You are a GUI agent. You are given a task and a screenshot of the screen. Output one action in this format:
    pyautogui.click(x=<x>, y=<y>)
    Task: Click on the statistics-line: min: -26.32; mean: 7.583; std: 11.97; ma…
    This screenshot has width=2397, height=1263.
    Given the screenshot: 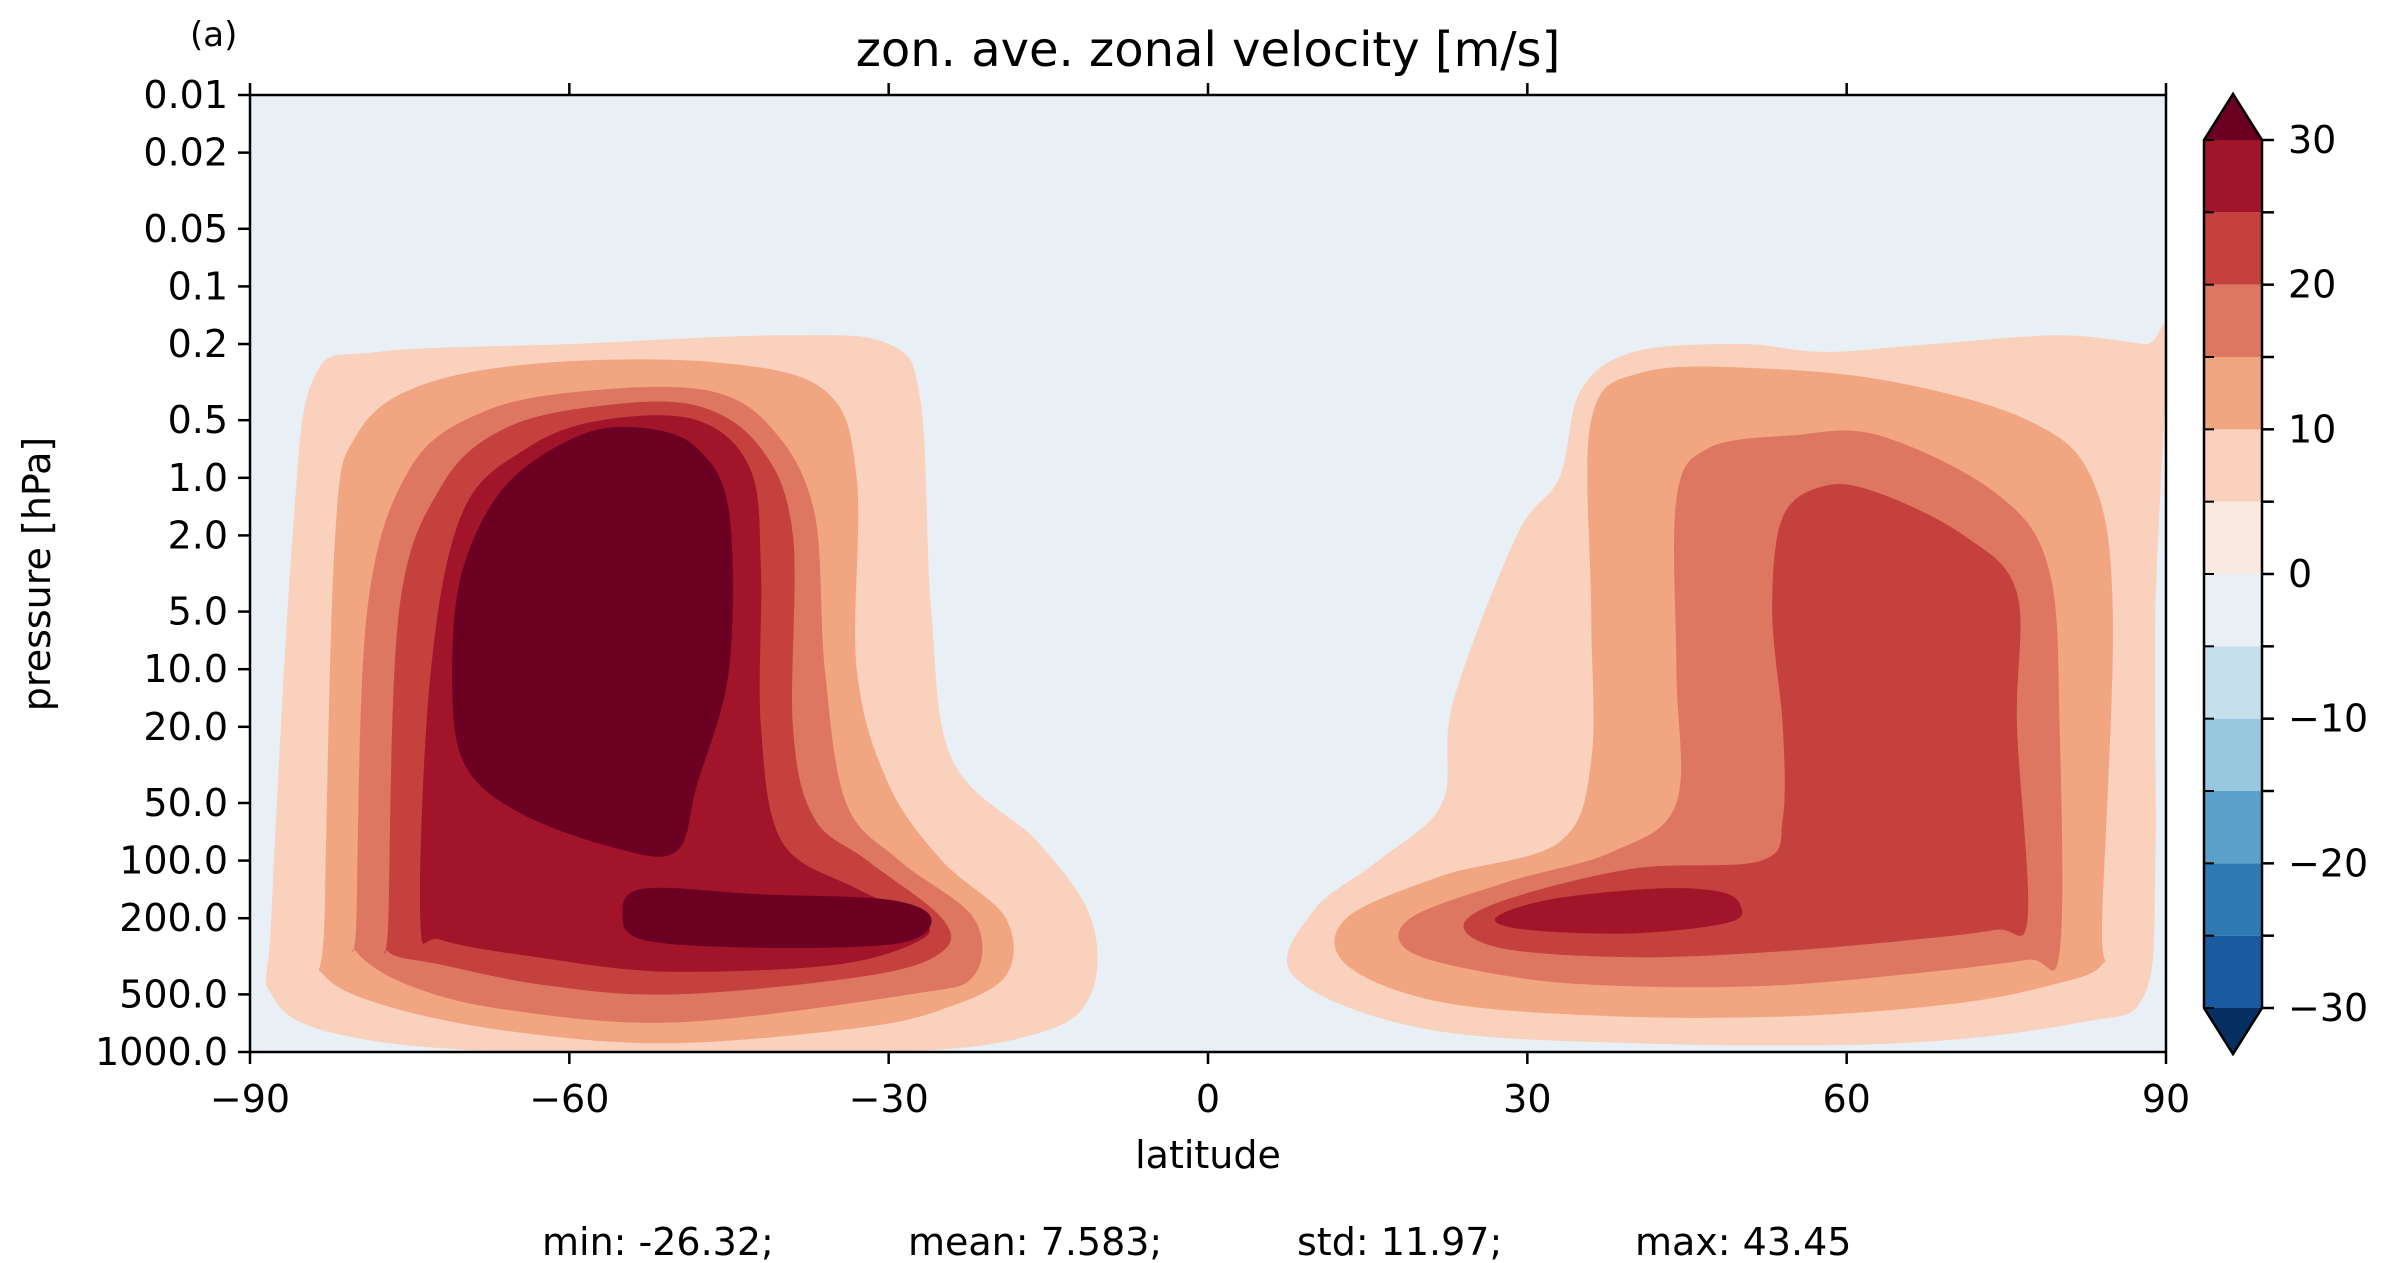 What is the action you would take?
    pyautogui.click(x=1196, y=1241)
    